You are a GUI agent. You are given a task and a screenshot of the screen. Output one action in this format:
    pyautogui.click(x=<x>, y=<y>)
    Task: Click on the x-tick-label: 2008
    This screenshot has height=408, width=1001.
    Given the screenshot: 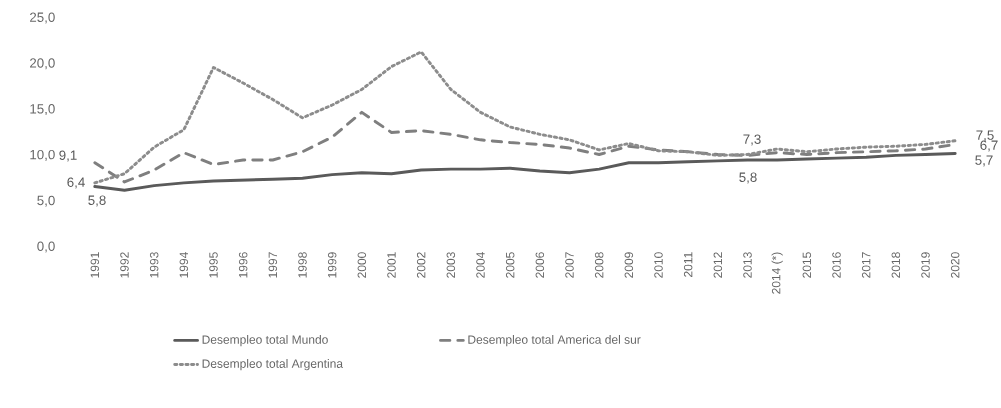 What is the action you would take?
    pyautogui.click(x=599, y=265)
    